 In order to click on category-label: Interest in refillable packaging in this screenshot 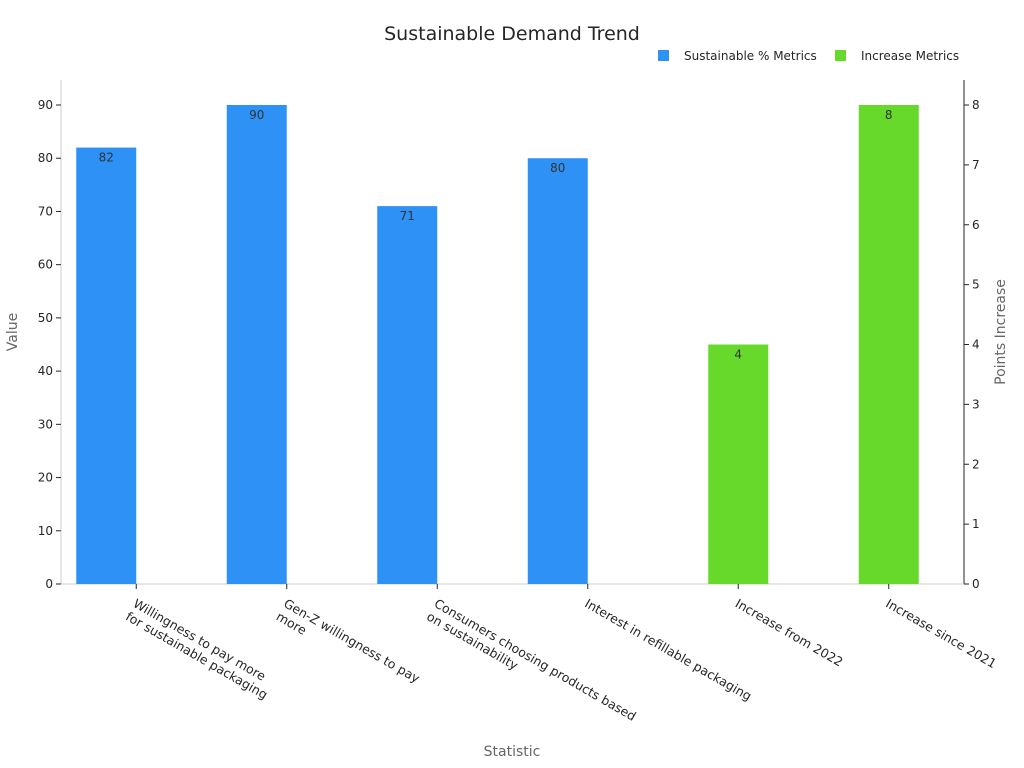, I will do `click(668, 650)`.